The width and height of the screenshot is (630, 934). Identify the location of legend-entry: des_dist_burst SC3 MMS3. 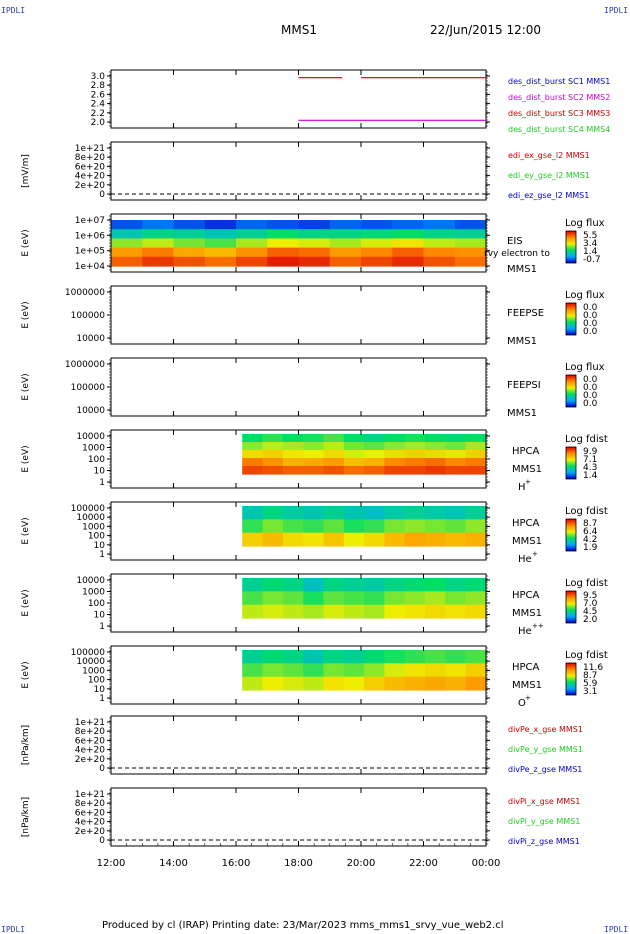
(559, 113).